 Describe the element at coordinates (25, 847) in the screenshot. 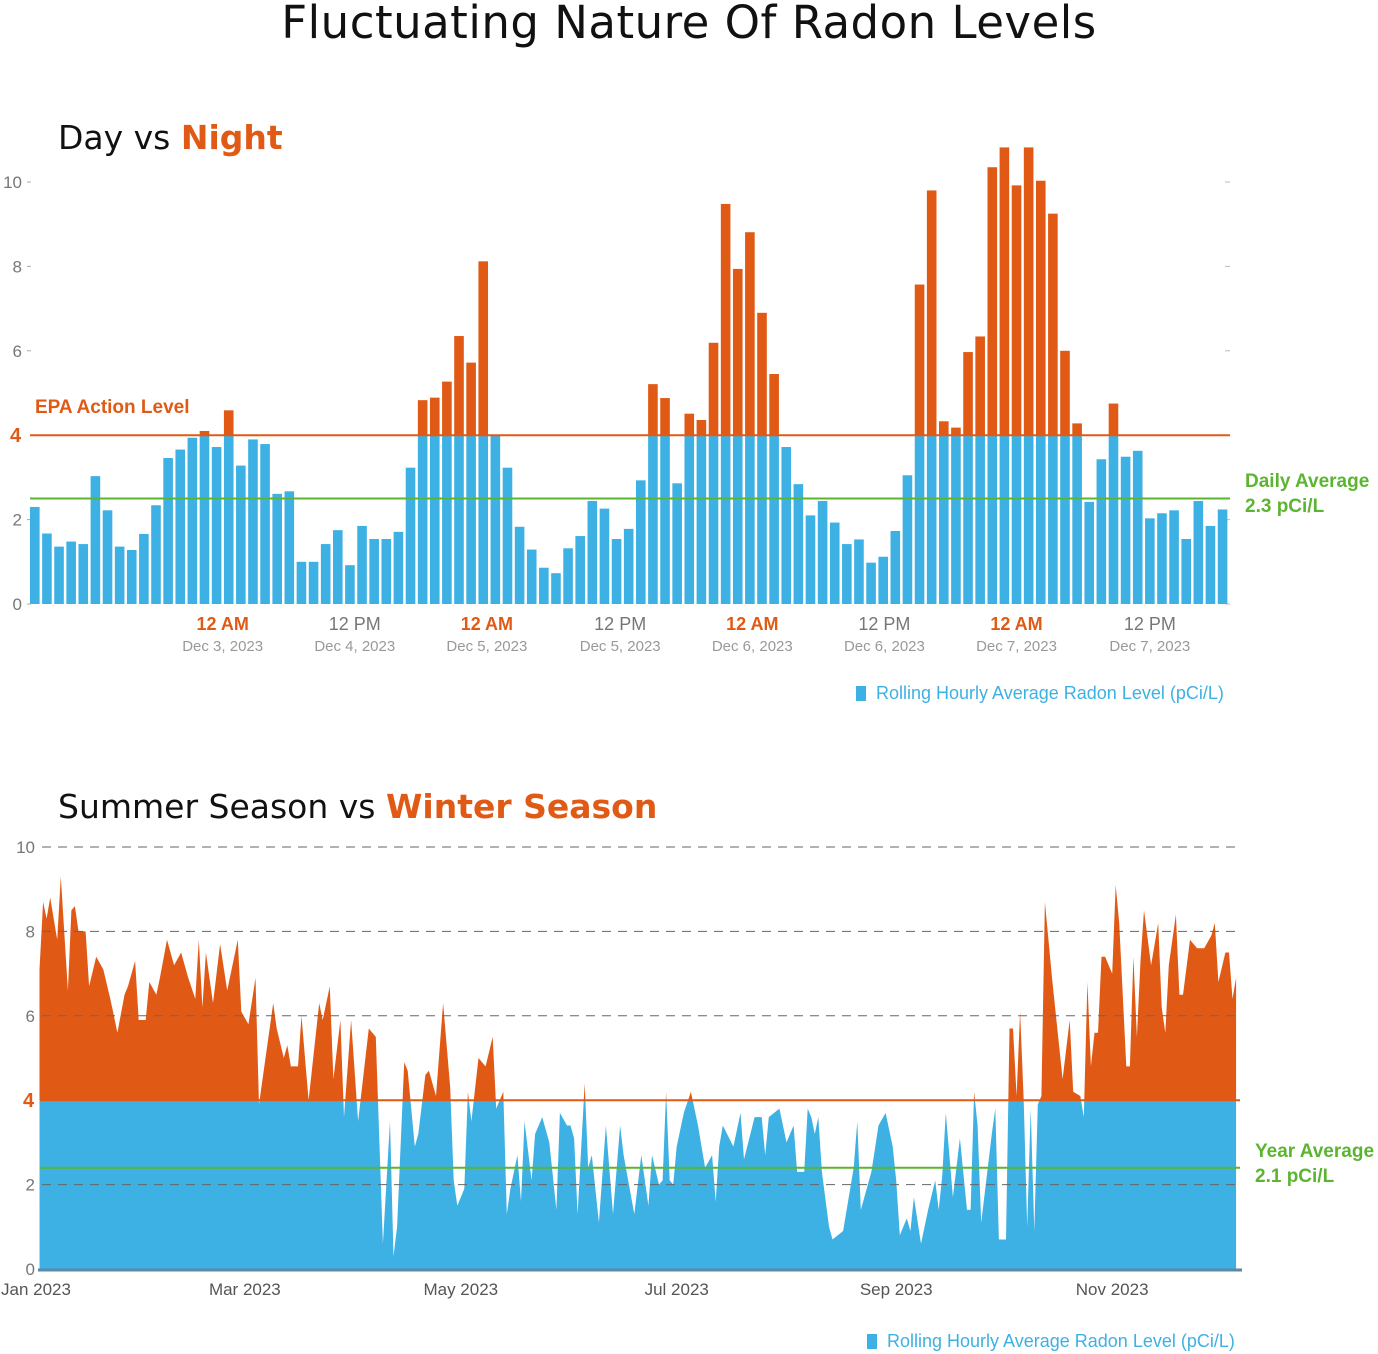

I see `y-tick-label: 10` at that location.